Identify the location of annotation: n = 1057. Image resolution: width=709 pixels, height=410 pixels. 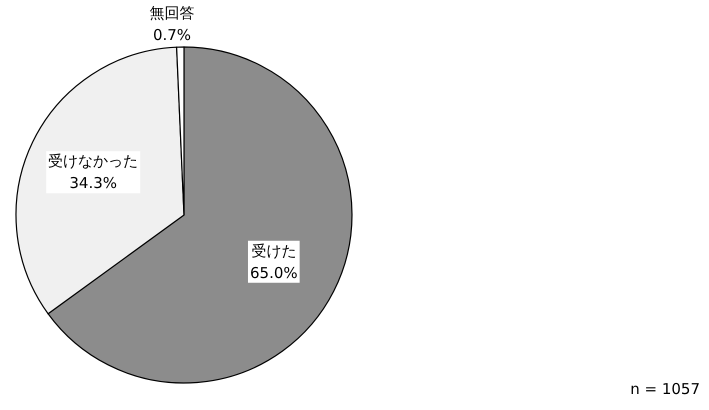
(665, 389).